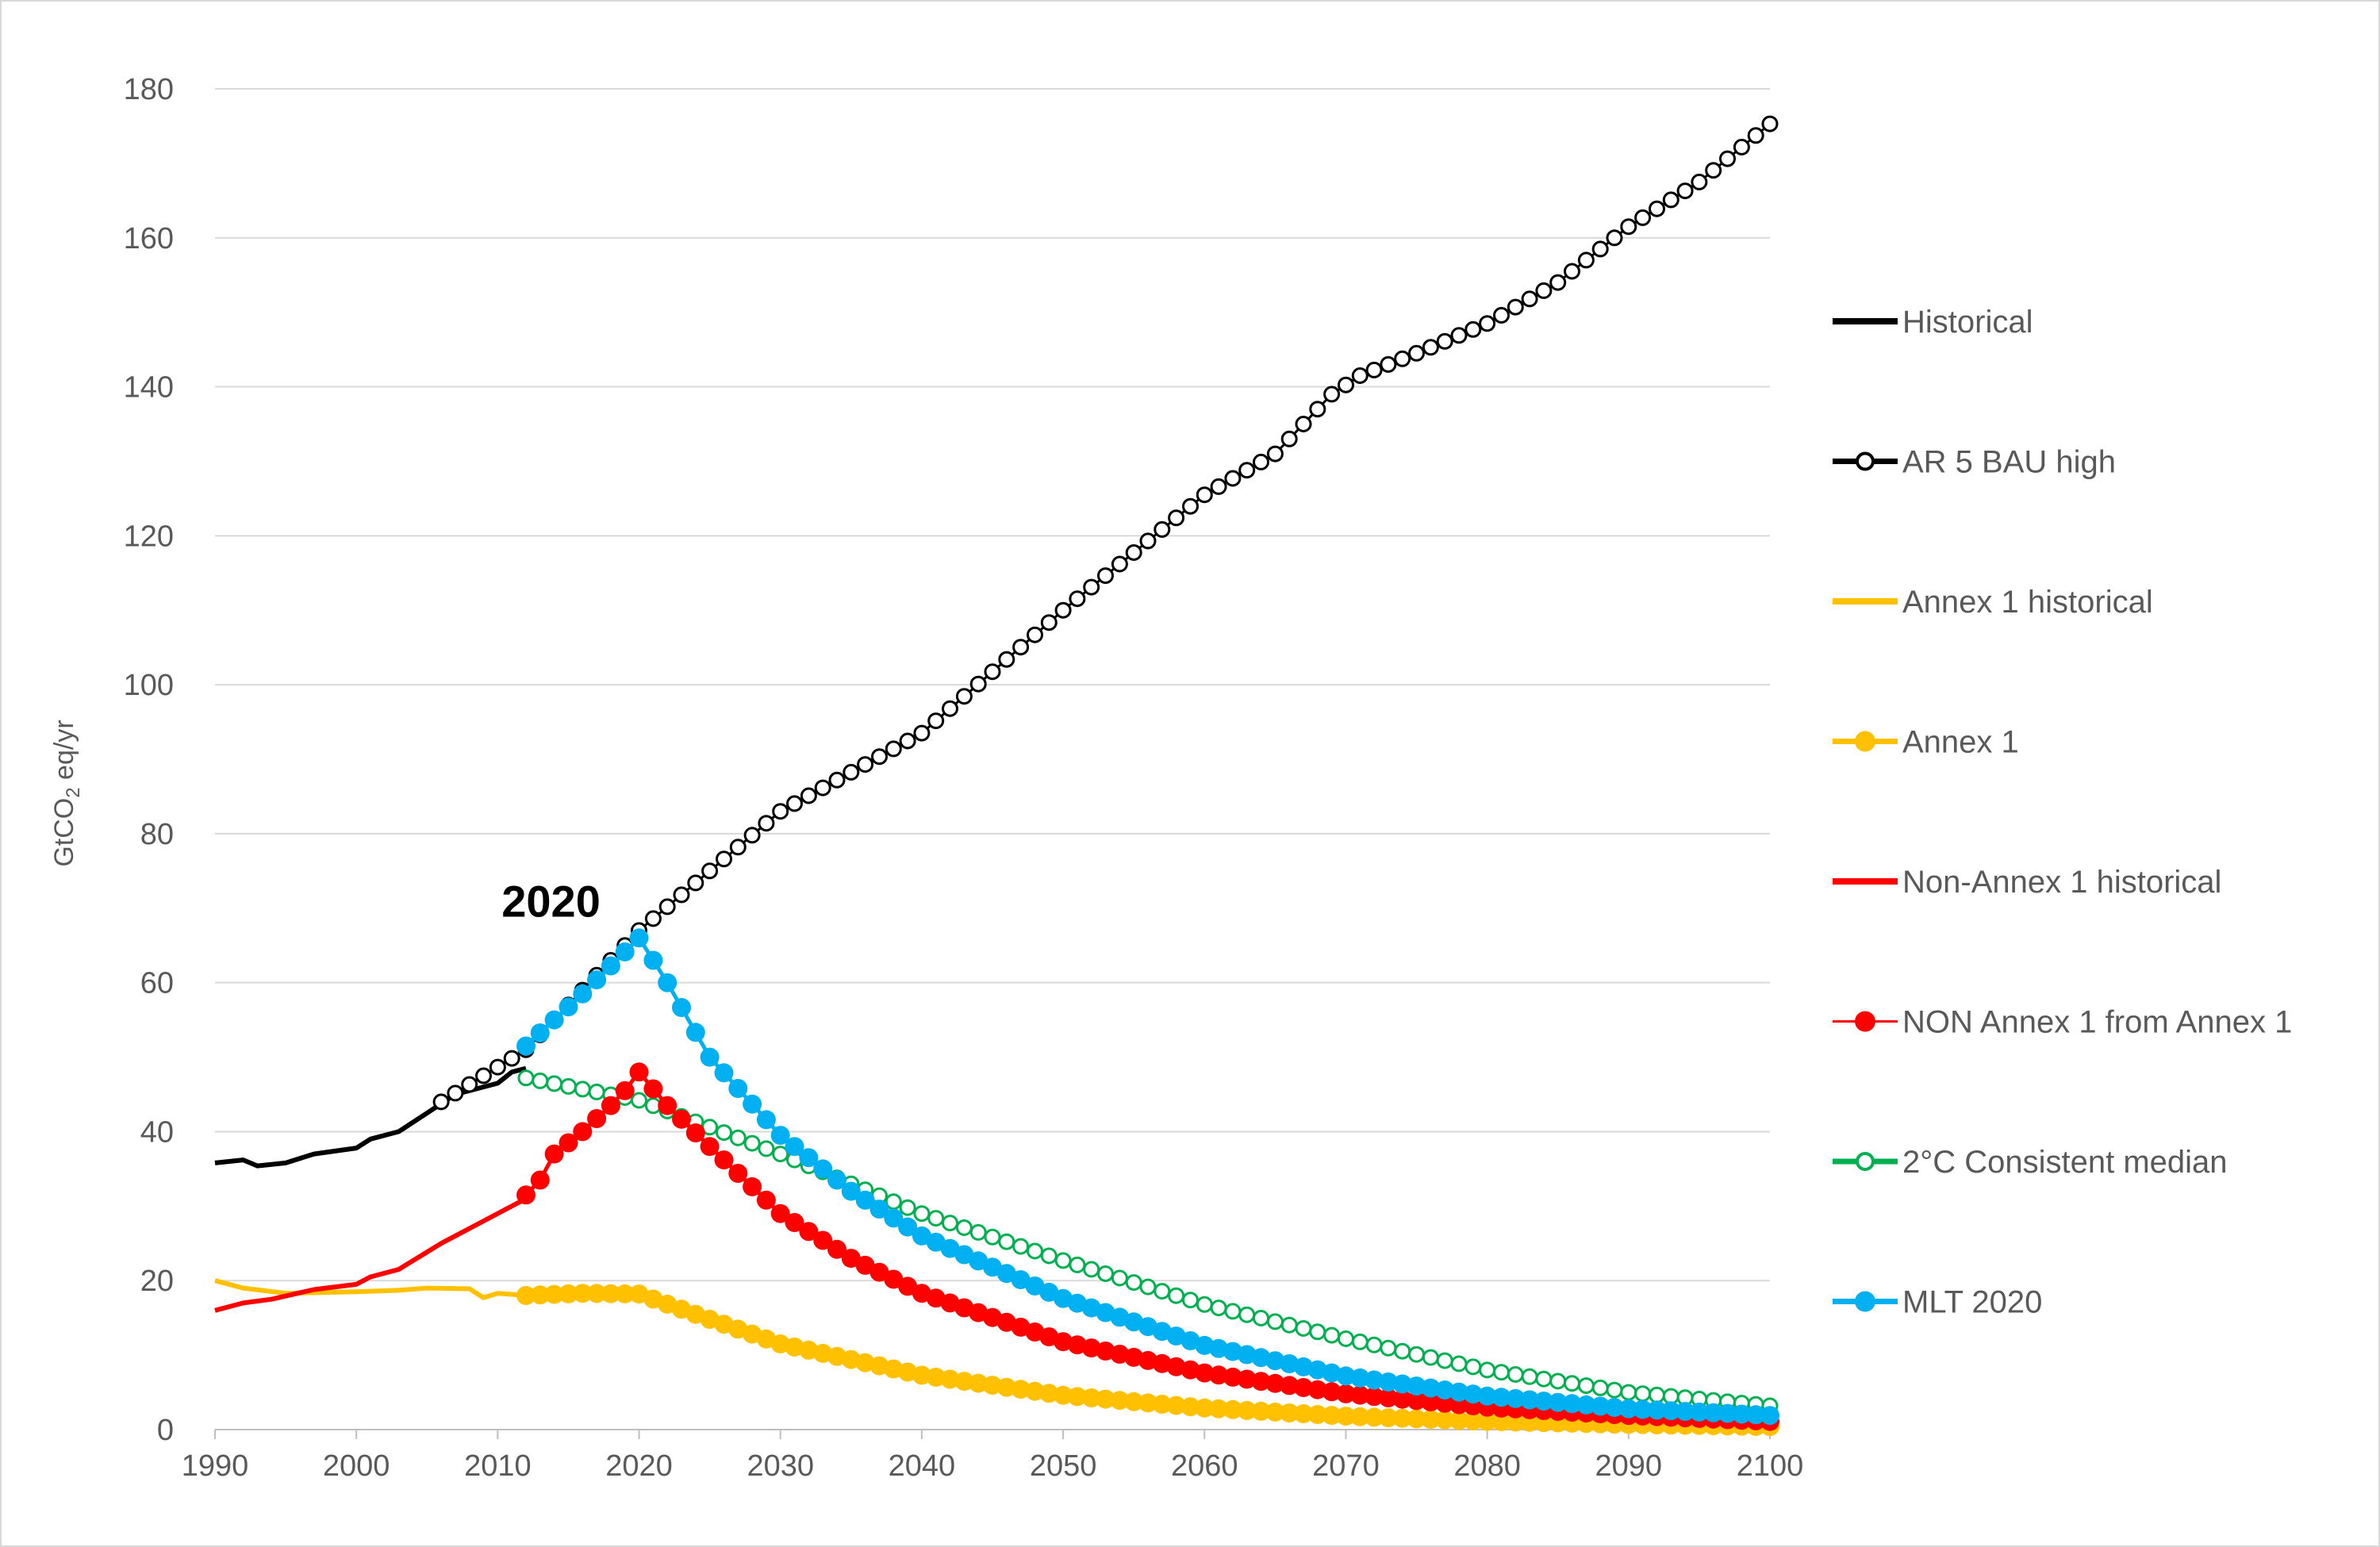 The width and height of the screenshot is (2380, 1547). Describe the element at coordinates (371, 1254) in the screenshot. I see `series-non-annex-1-historical` at that location.